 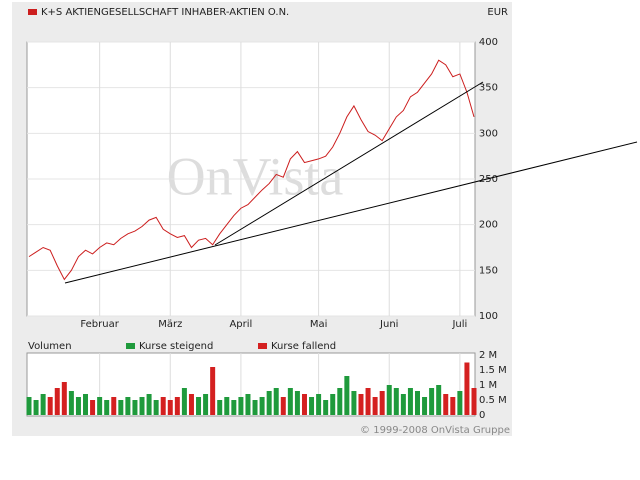 I want to click on legend-swatch, so click(x=32, y=12).